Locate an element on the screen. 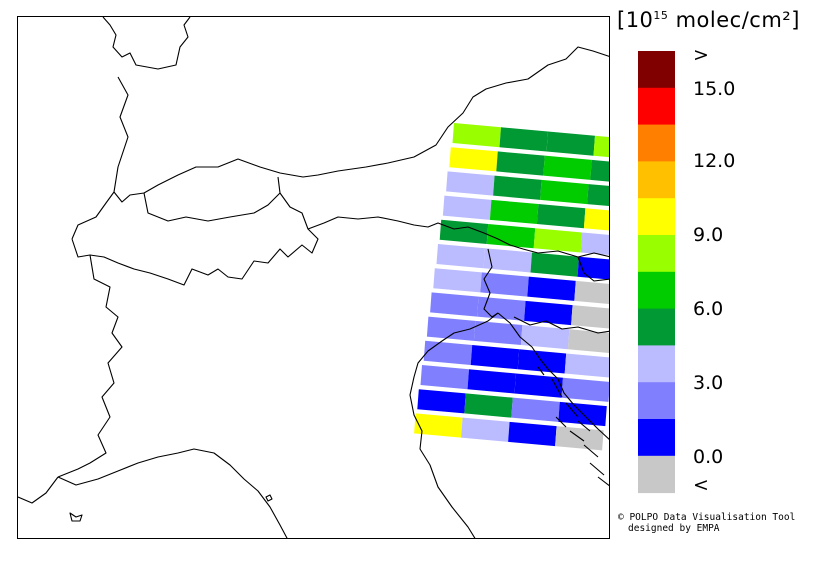 The height and width of the screenshot is (566, 813). swath-pixel-r12-c2 is located at coordinates (532, 434).